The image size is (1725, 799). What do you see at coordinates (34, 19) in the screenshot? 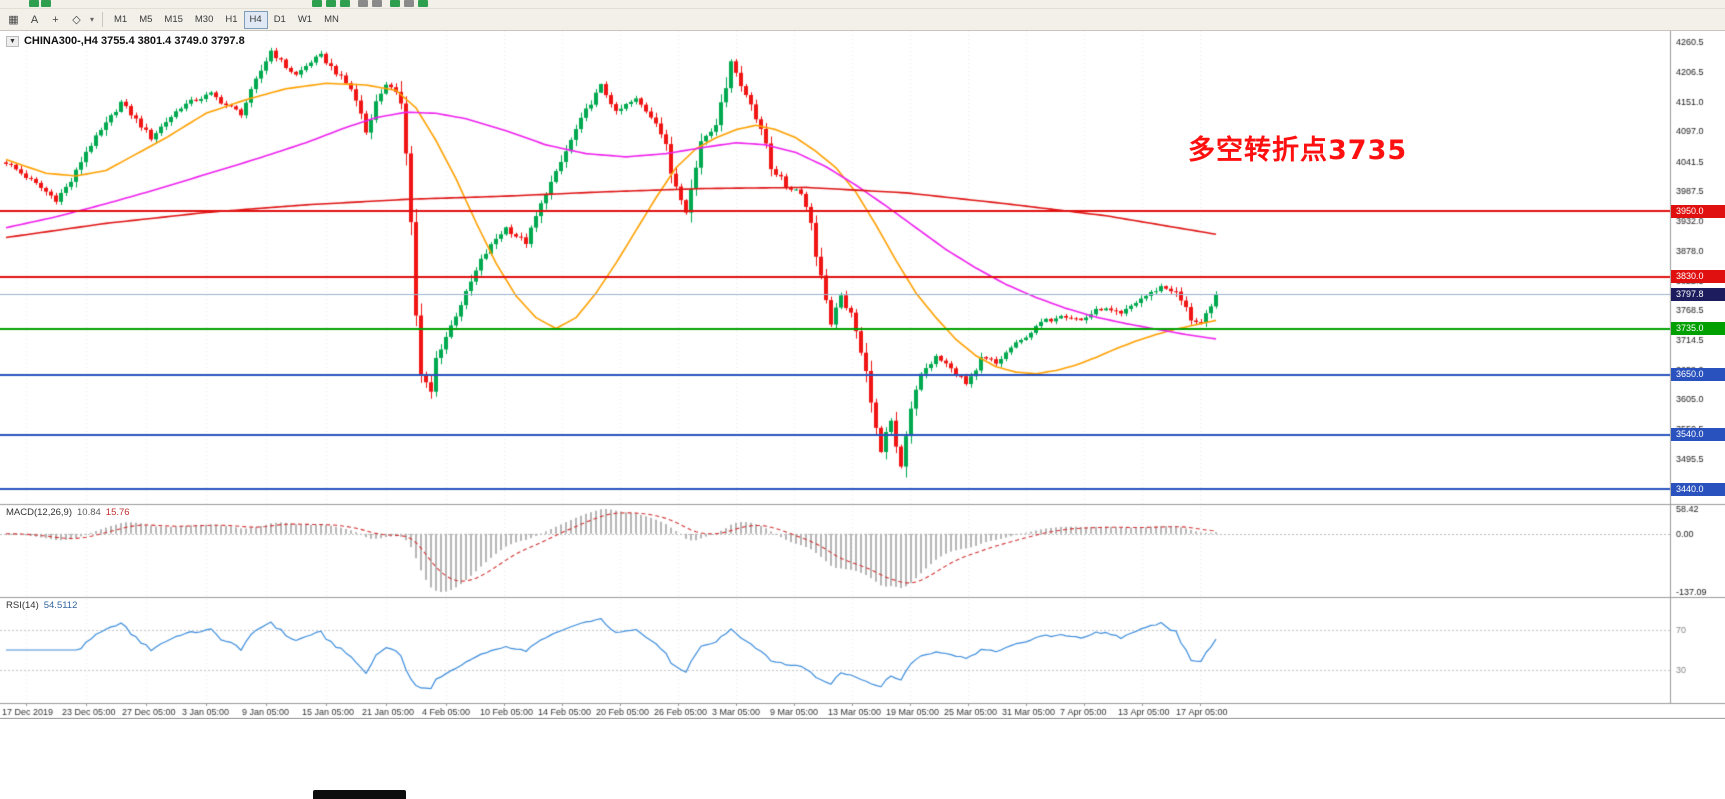
I see `text-label-tool-icon: A` at bounding box center [34, 19].